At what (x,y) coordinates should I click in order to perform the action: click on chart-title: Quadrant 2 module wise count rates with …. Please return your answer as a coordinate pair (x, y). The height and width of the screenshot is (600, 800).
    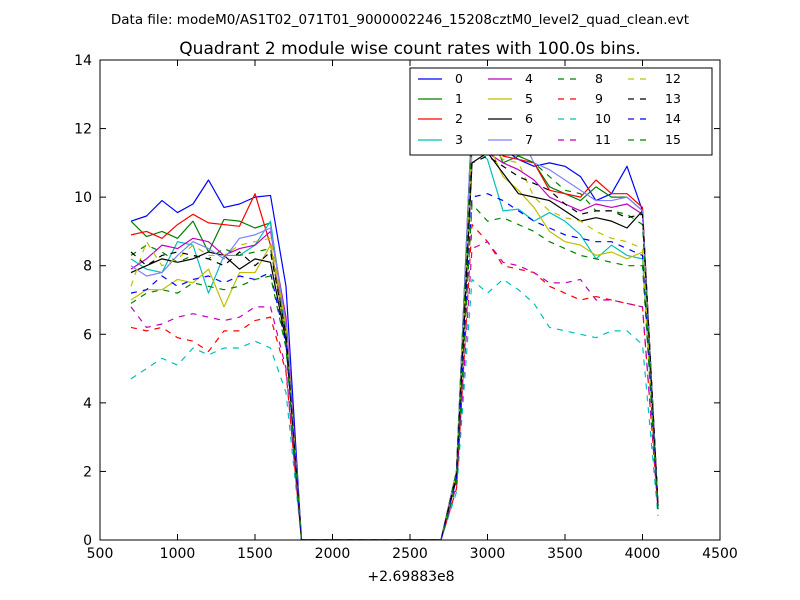
    Looking at the image, I should click on (409, 49).